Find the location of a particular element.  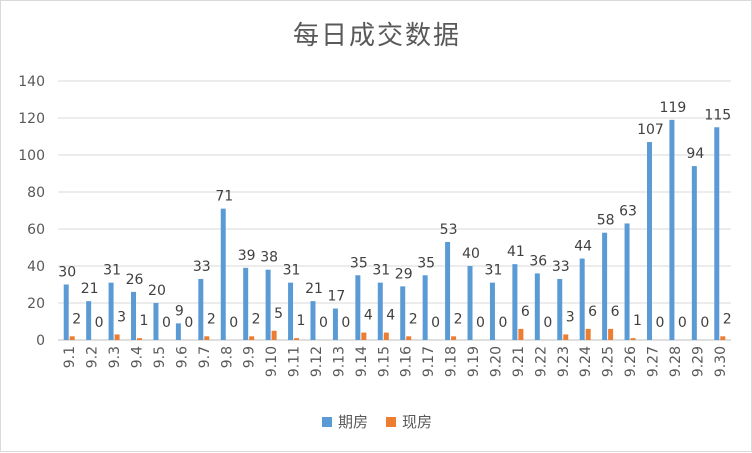

x-tick-label: 9.17 is located at coordinates (429, 361).